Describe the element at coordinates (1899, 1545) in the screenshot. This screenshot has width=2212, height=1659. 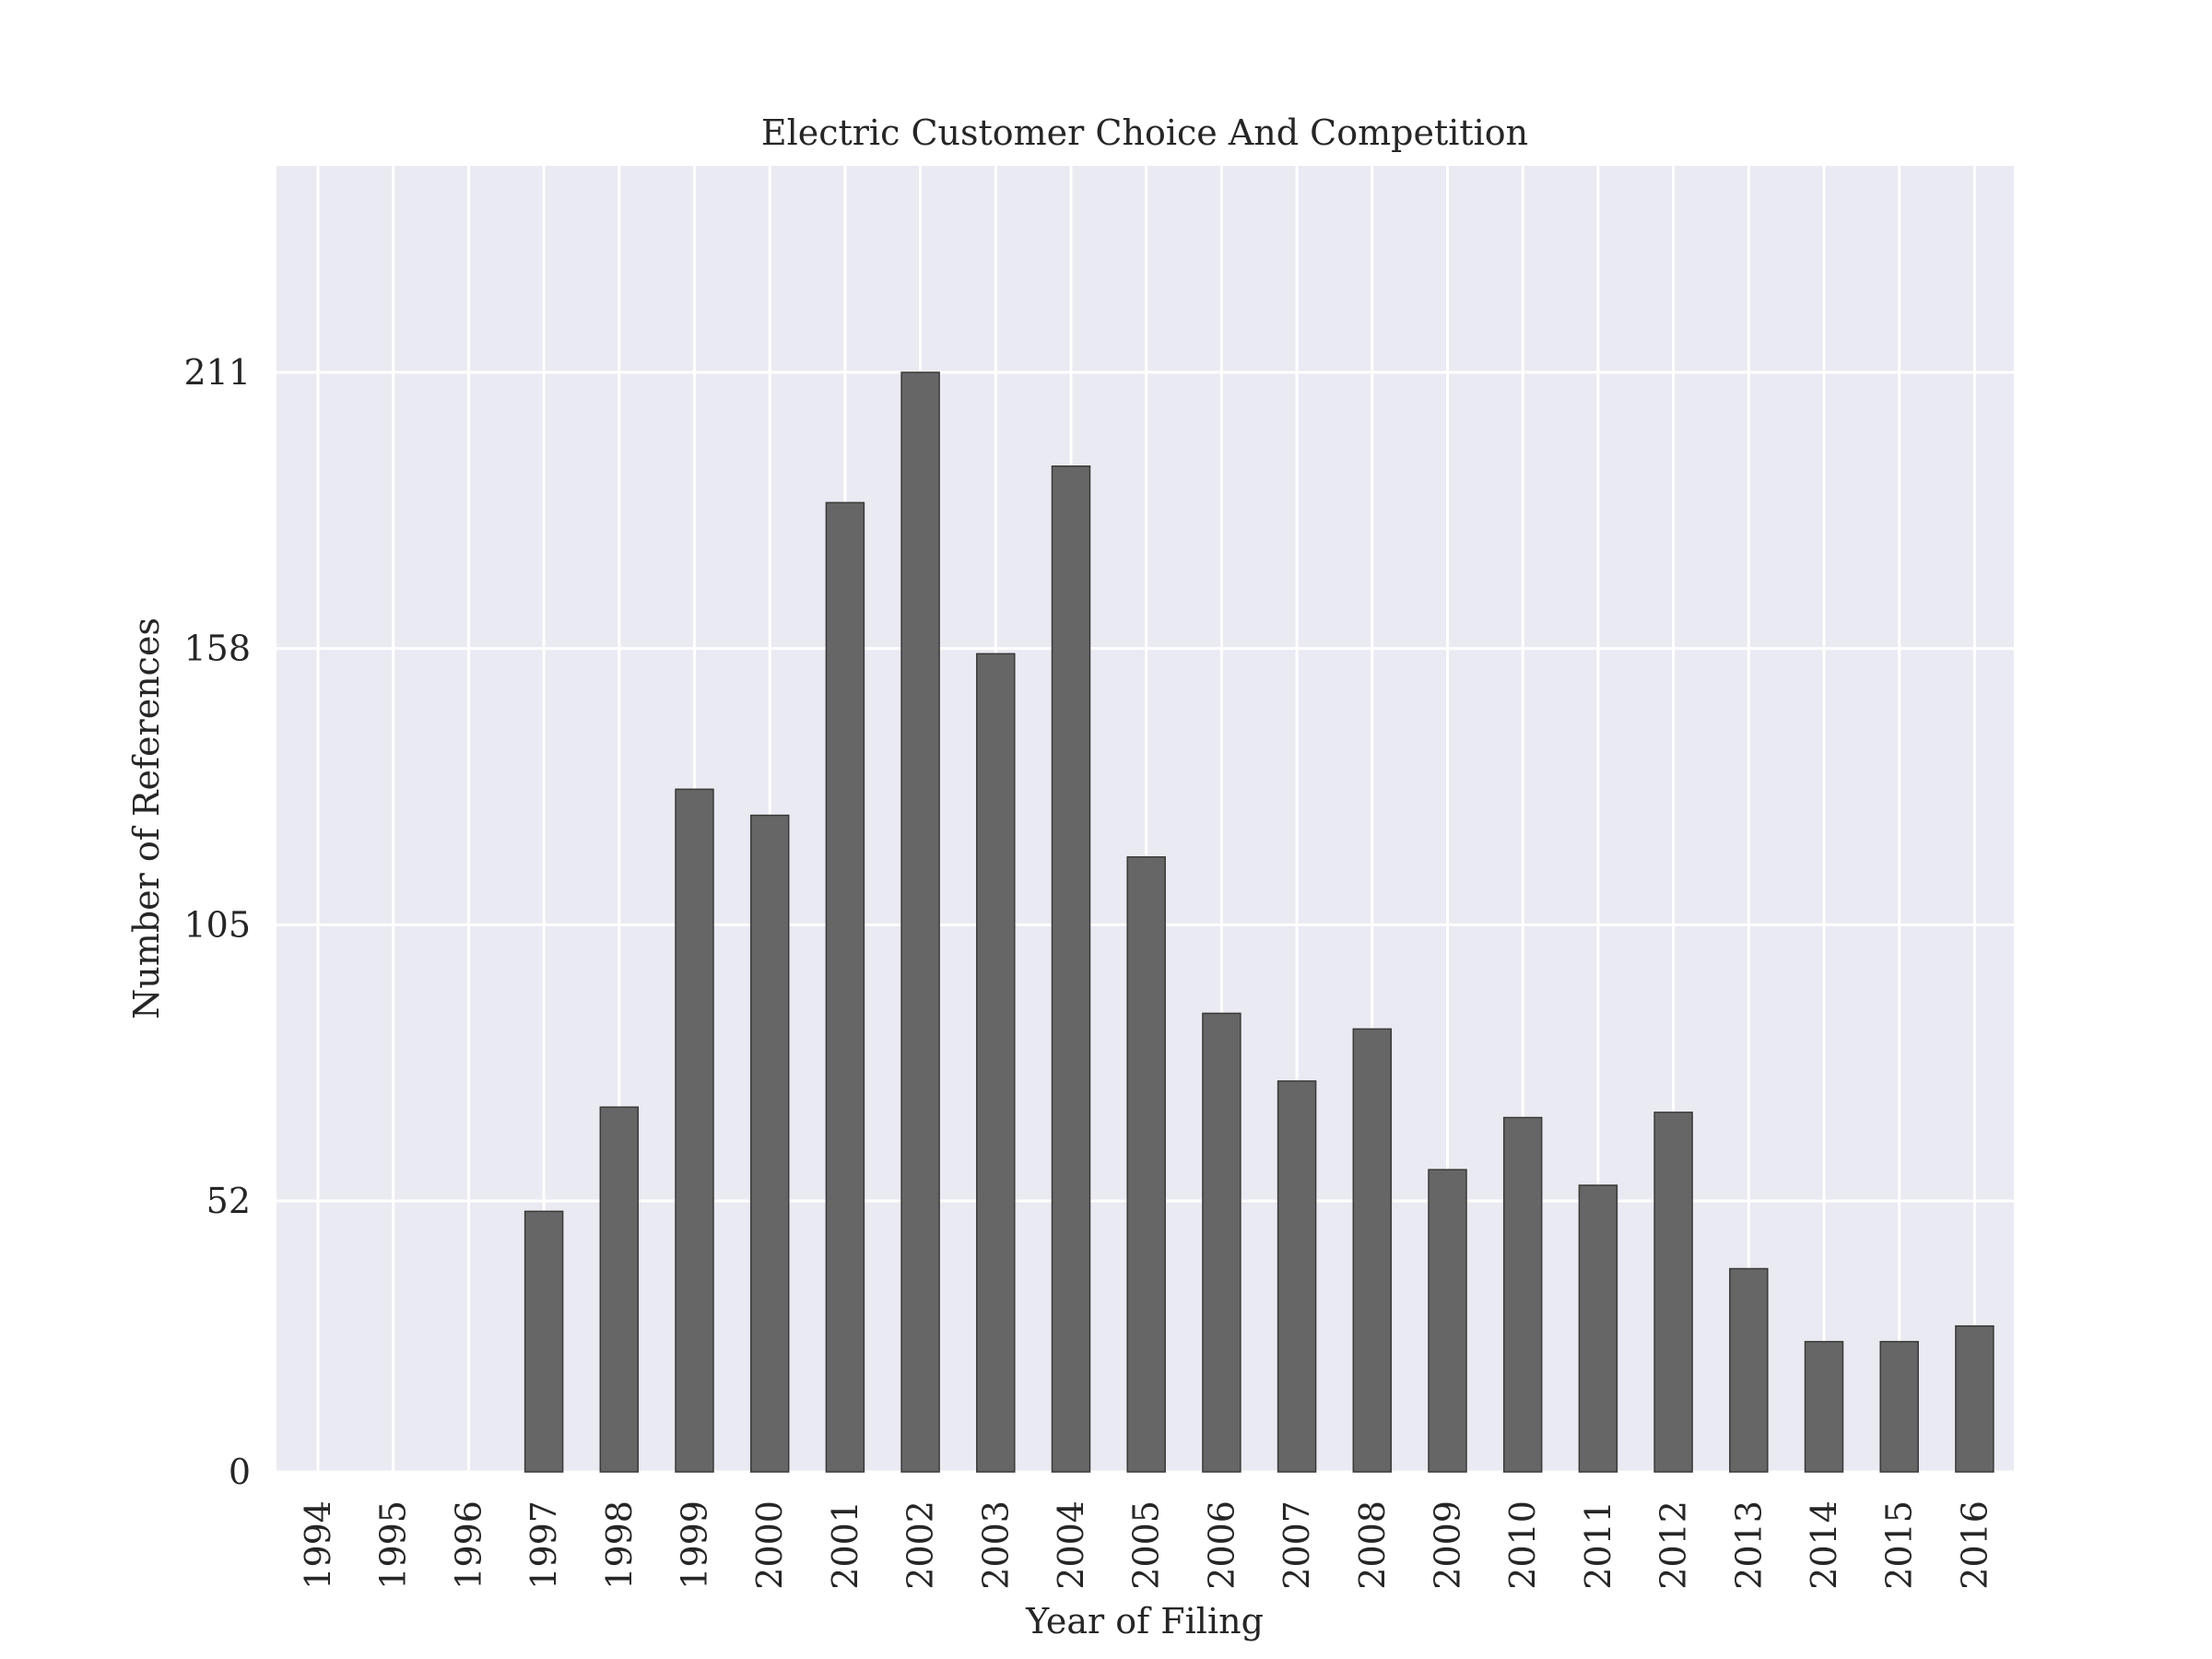
I see `x-tick-label: 2015` at that location.